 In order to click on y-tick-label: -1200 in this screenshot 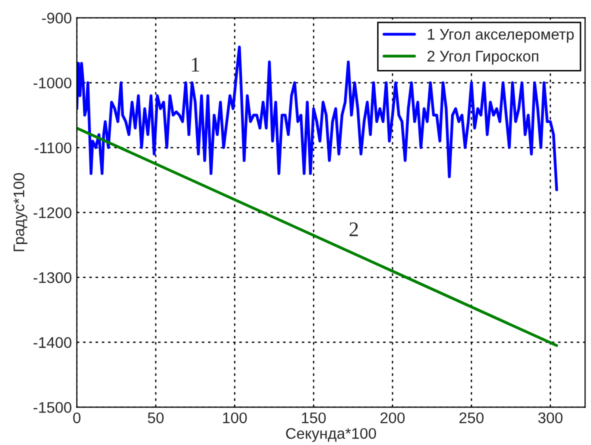, I will do `click(53, 212)`.